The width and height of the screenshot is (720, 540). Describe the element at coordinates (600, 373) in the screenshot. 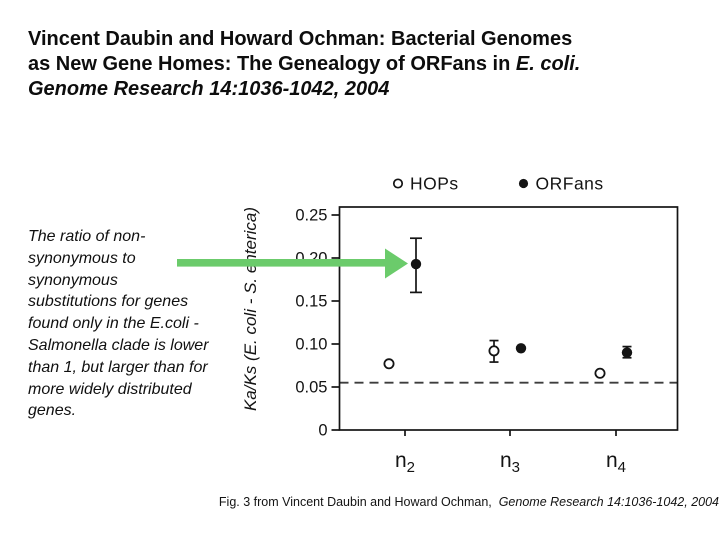

I see `data-point-hops-n4` at that location.